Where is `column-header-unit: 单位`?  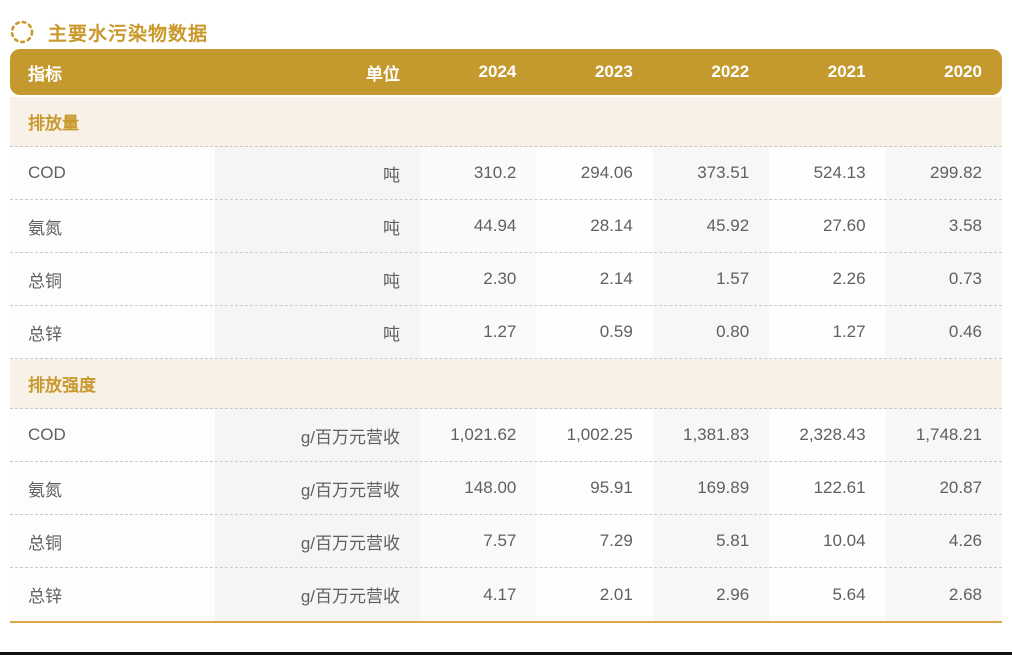
column-header-unit: 单位 is located at coordinates (383, 74).